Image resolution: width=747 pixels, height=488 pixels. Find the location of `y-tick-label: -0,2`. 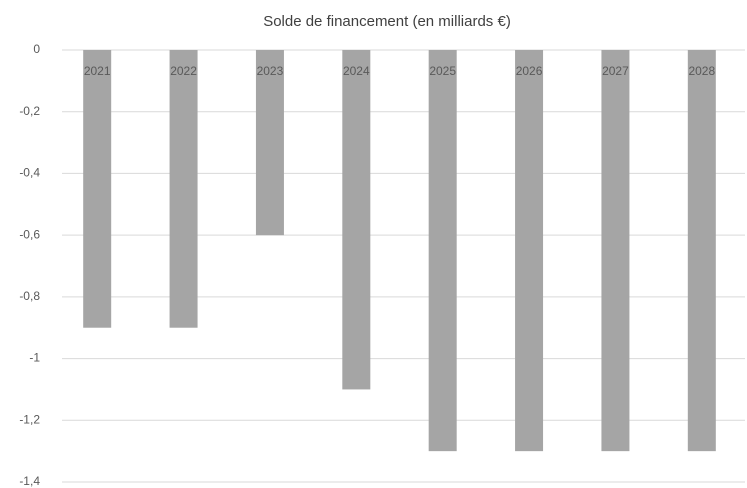

y-tick-label: -0,2 is located at coordinates (29, 111).